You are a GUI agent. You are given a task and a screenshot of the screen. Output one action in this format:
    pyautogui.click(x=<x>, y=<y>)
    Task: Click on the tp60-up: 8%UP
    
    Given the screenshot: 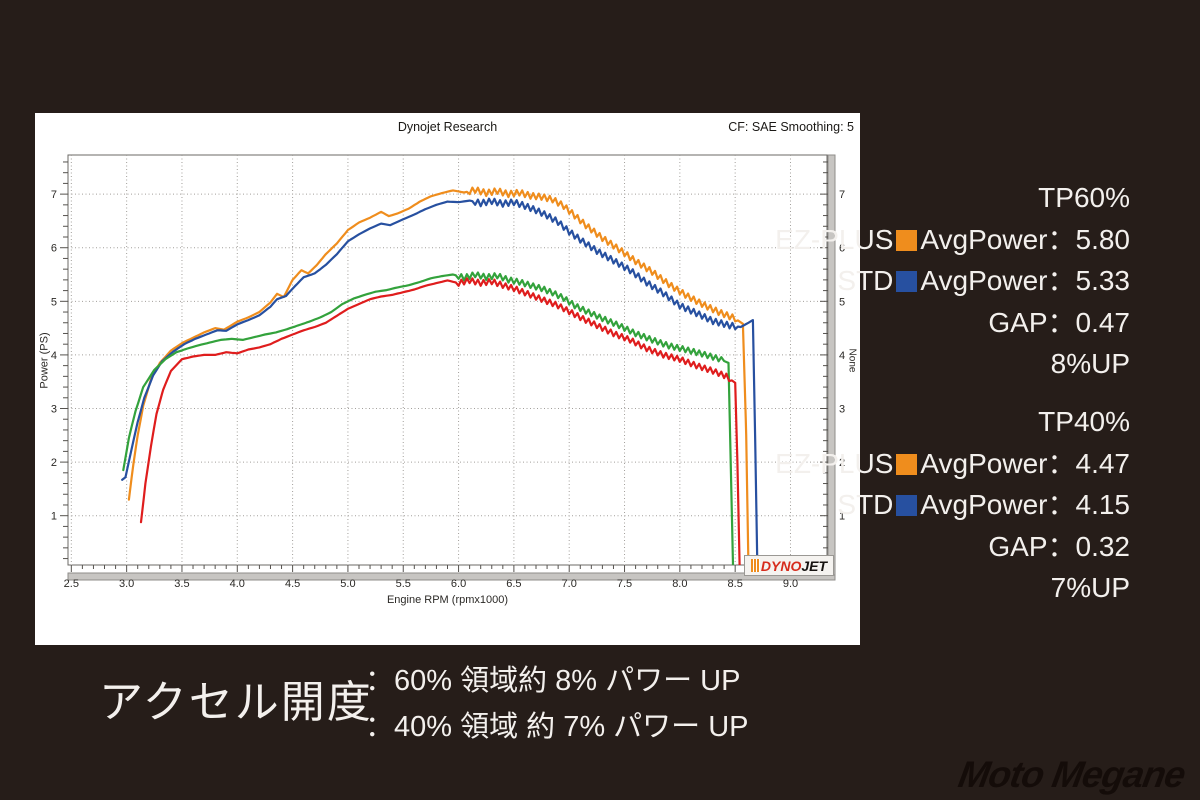 What is the action you would take?
    pyautogui.click(x=1090, y=363)
    